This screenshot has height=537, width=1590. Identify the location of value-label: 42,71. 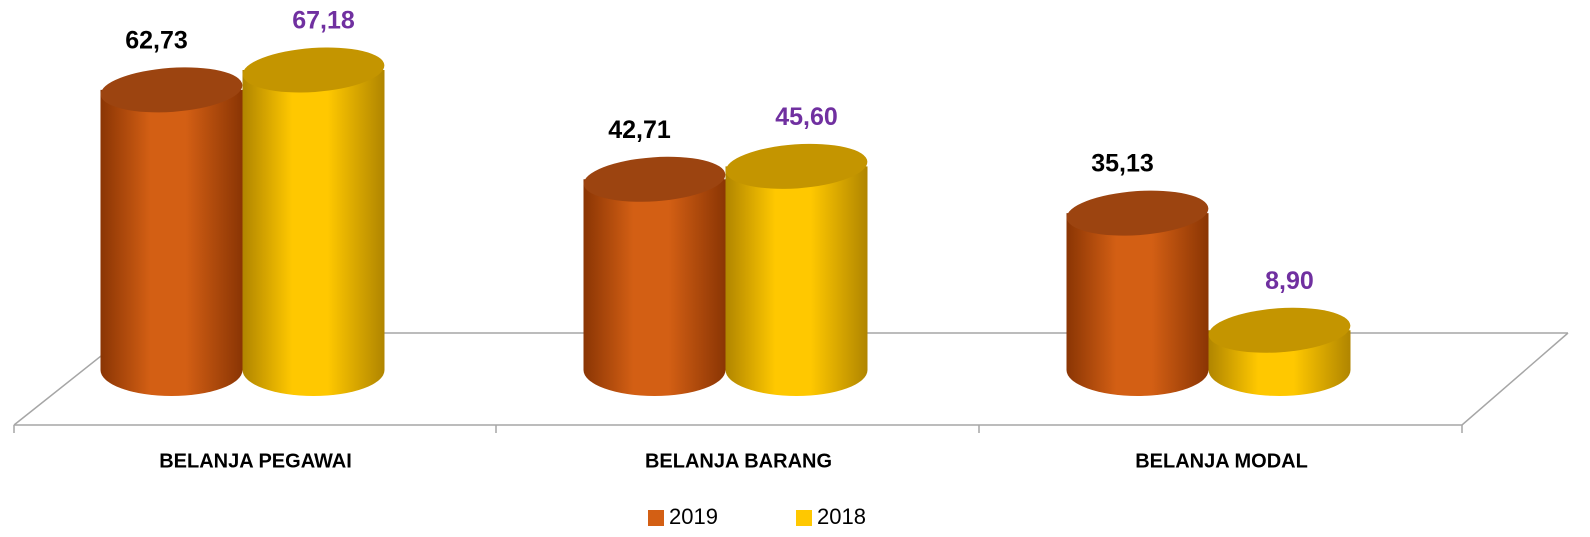
(639, 130).